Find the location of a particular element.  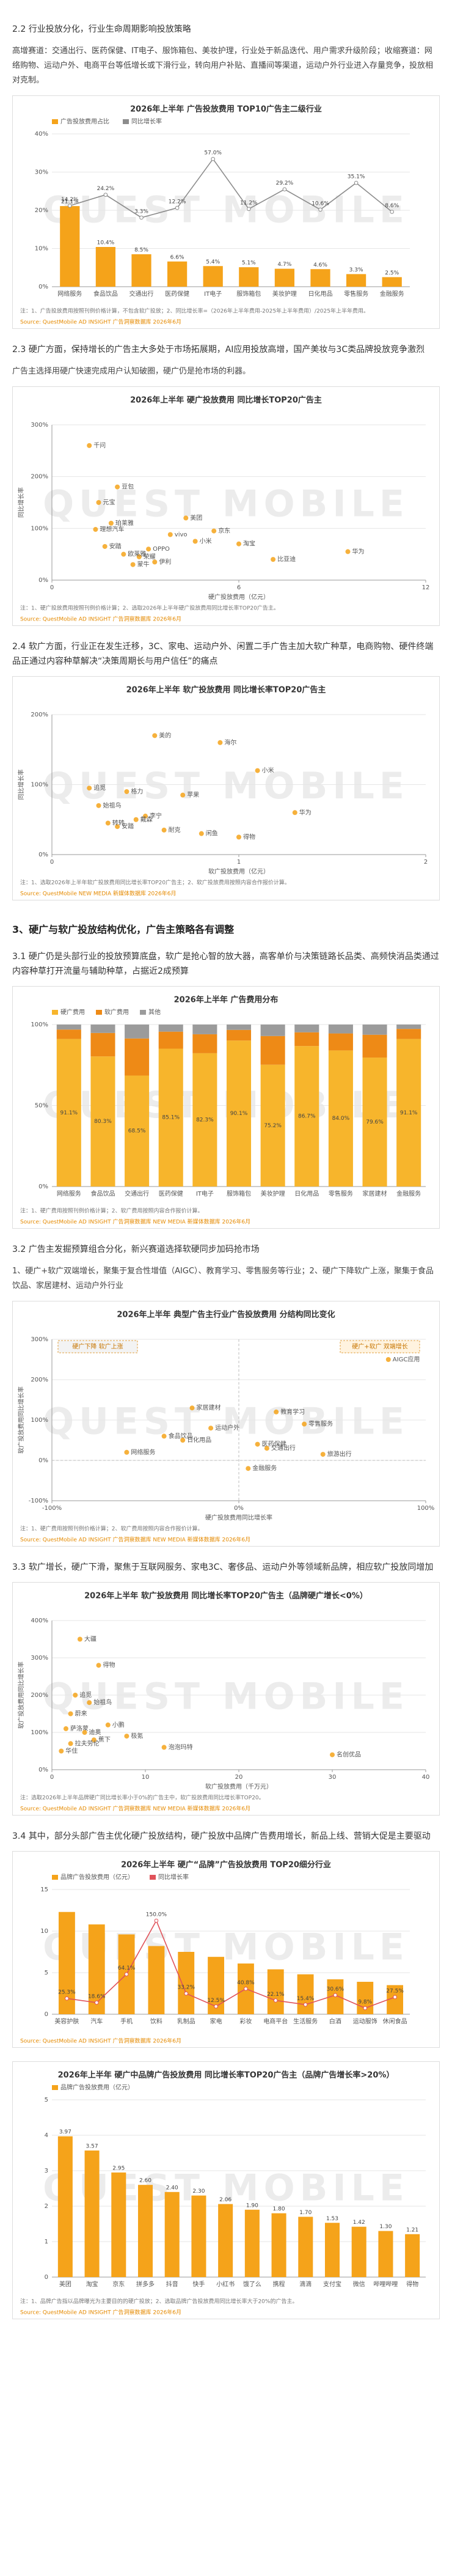

x-tick-label: 0 is located at coordinates (52, 862).